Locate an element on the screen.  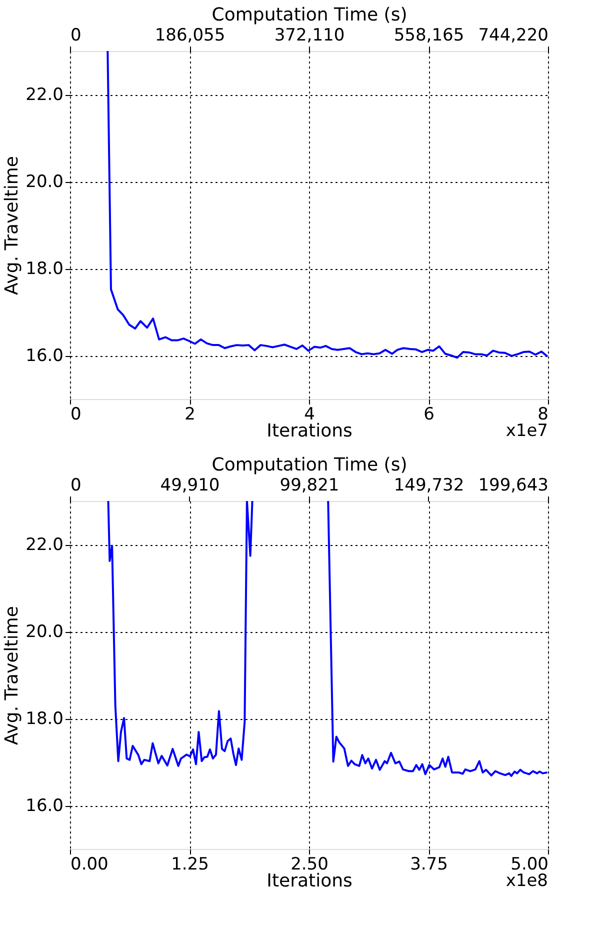
x2-tick-label: 186,055 is located at coordinates (190, 36).